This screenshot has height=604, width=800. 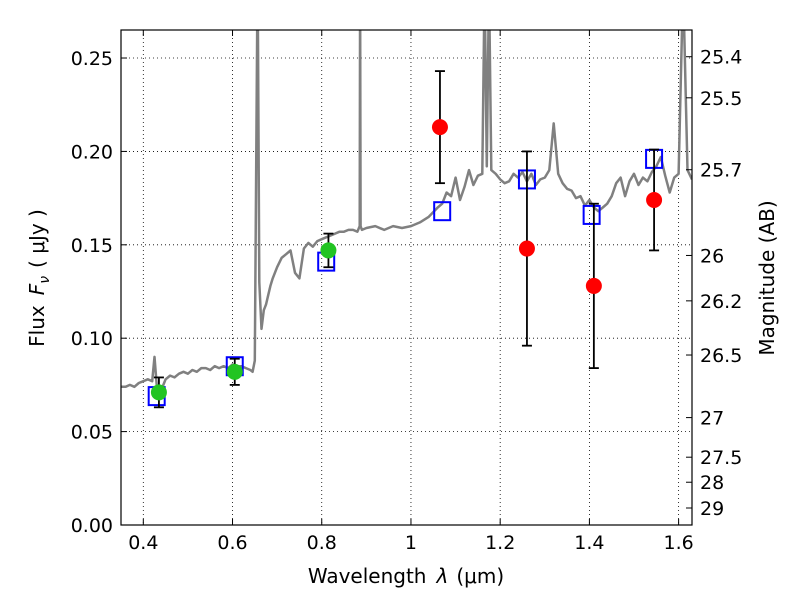 I want to click on y2-axis-label: Magnitude (AB), so click(x=767, y=277).